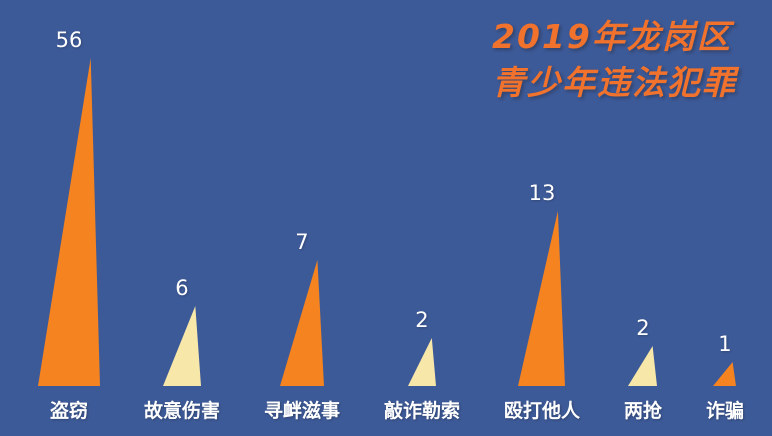 This screenshot has width=772, height=436. Describe the element at coordinates (68, 411) in the screenshot. I see `category-label: 盗窃` at that location.